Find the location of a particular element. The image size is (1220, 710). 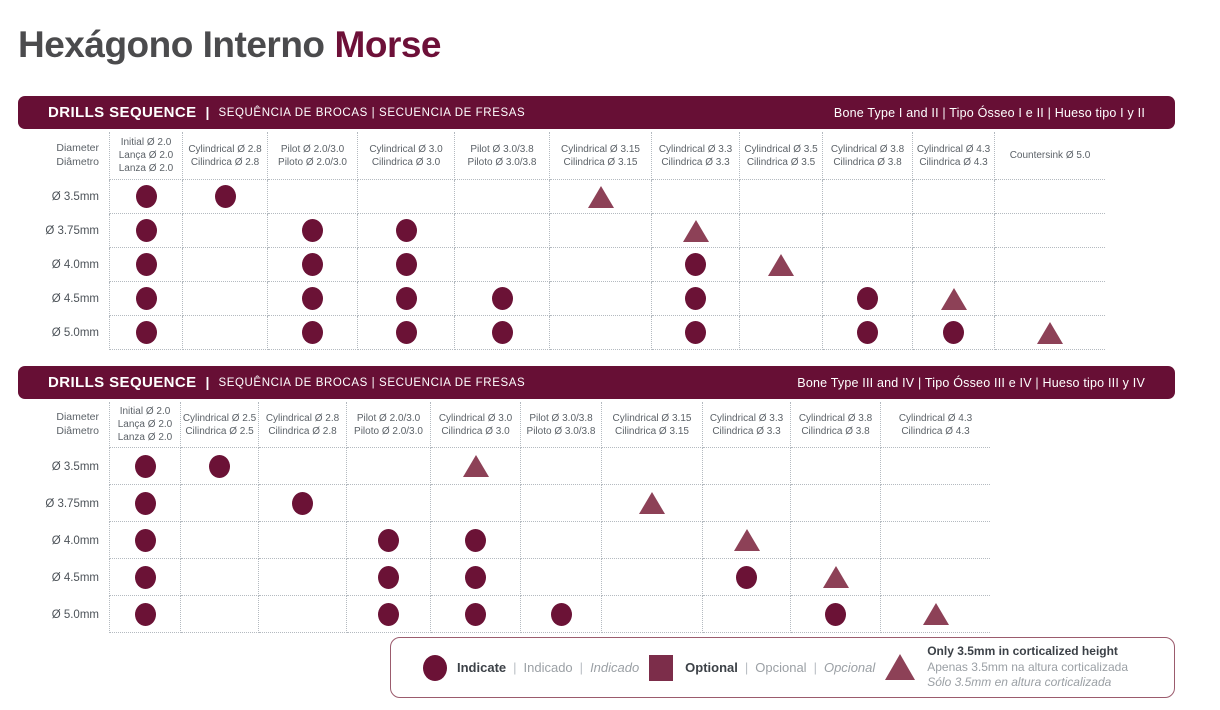

legend-conditional-en: Only 3.5mm in corticalized height is located at coordinates (1022, 650).